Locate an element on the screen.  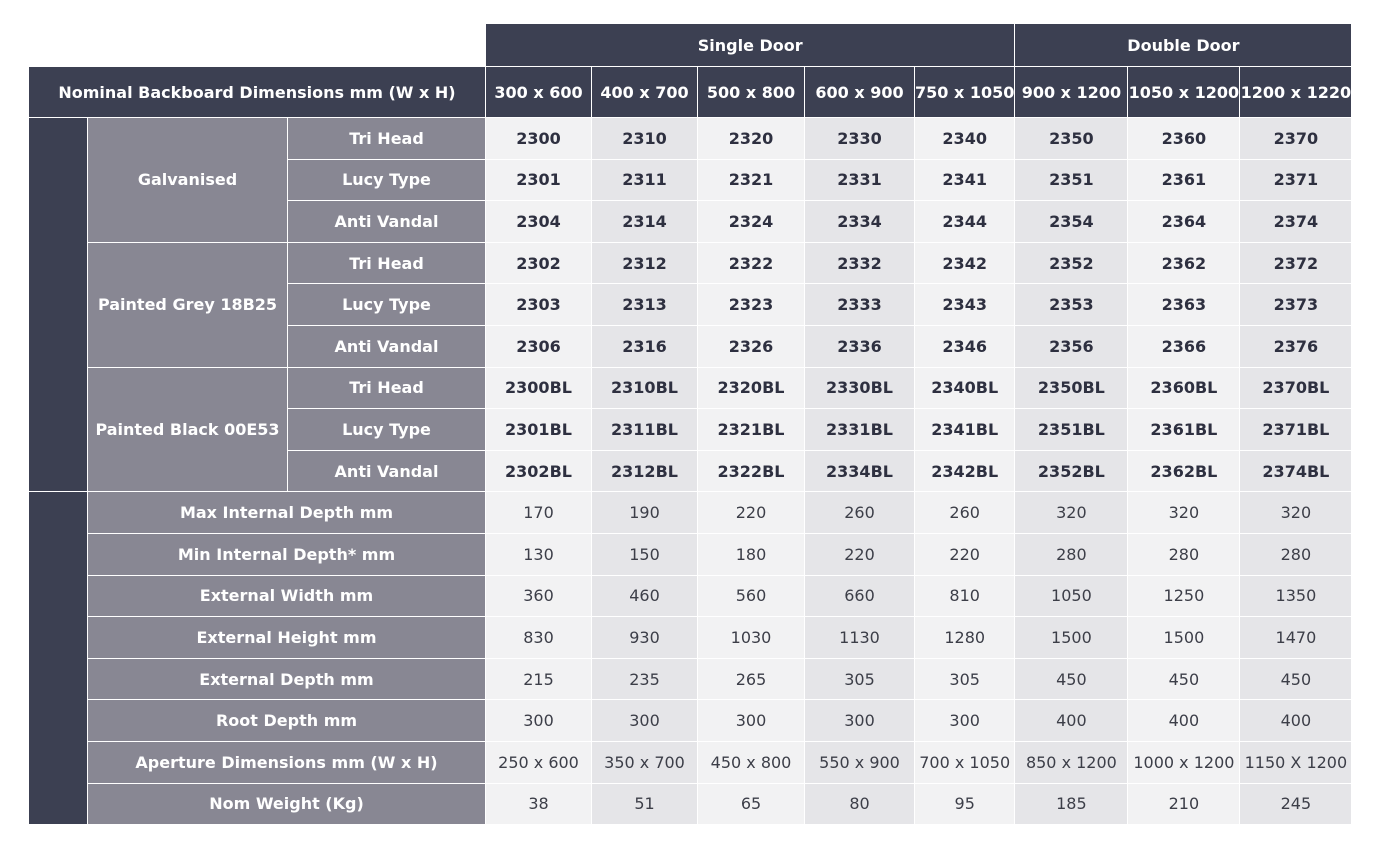
spec-value-cell: 1130 is located at coordinates (859, 637).